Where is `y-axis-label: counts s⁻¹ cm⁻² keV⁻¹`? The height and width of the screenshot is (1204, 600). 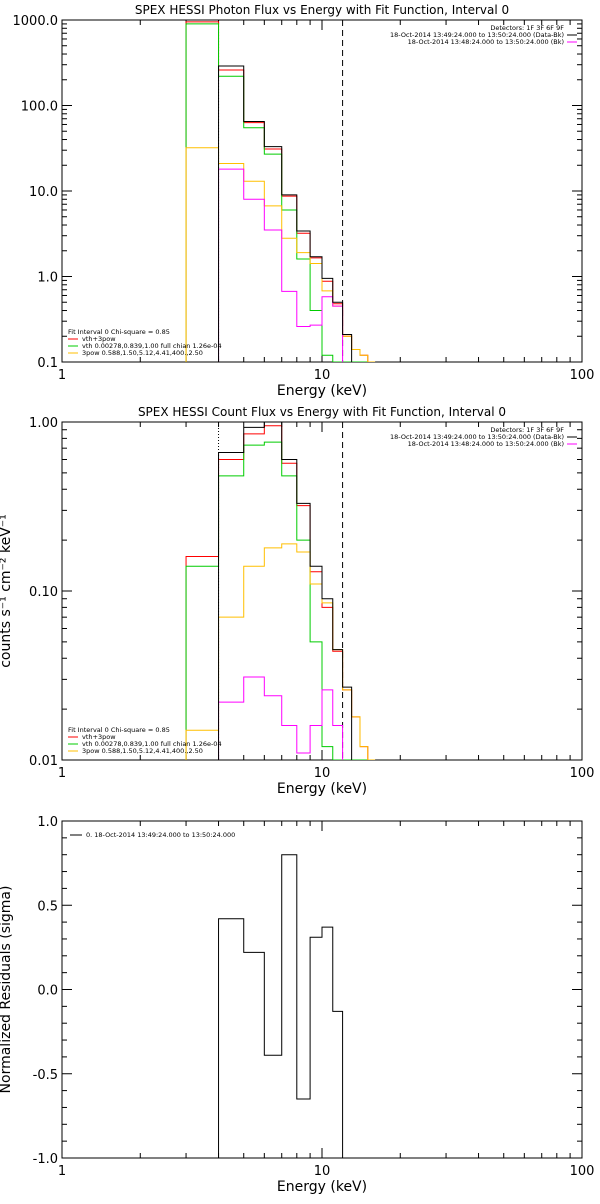
y-axis-label: counts s⁻¹ cm⁻² keV⁻¹ is located at coordinates (7, 591).